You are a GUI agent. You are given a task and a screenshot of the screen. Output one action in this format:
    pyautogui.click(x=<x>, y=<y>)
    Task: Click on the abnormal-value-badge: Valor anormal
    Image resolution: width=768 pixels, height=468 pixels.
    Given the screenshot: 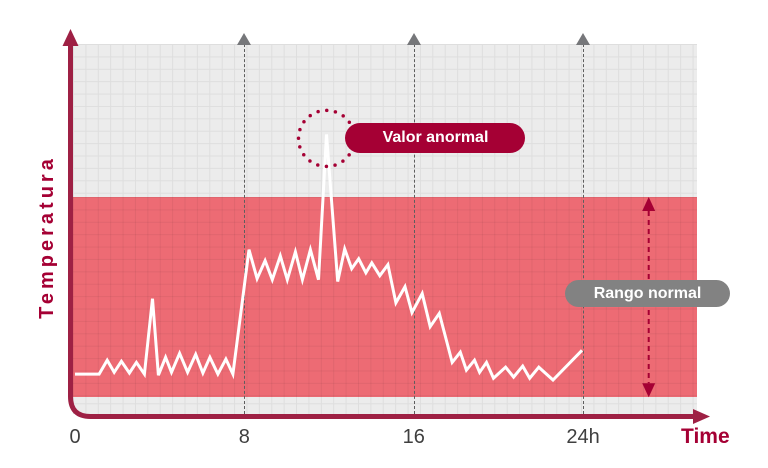 What is the action you would take?
    pyautogui.click(x=435, y=138)
    